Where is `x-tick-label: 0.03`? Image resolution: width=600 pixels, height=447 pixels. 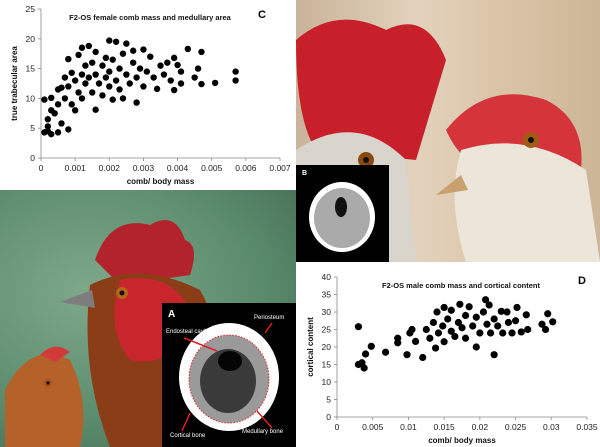 x-tick-label: 0.03 is located at coordinates (551, 427).